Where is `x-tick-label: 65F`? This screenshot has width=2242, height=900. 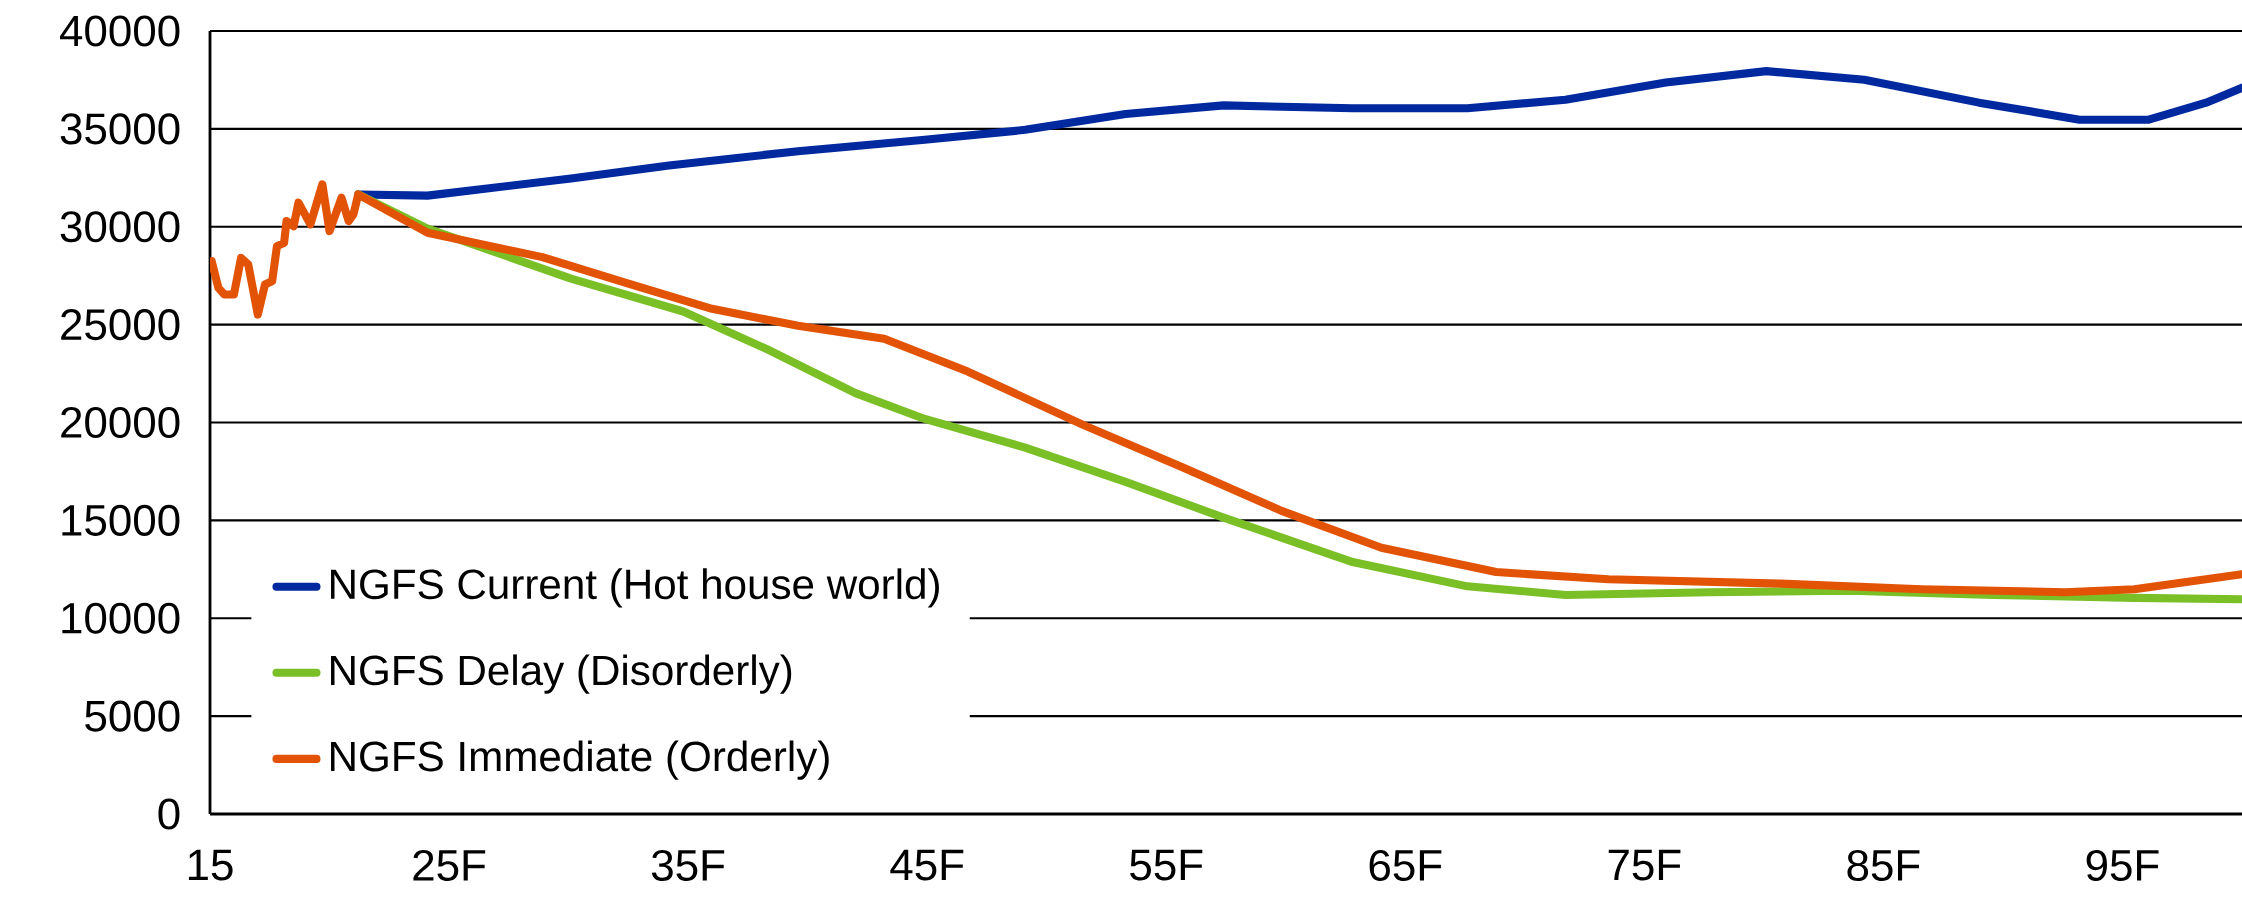
x-tick-label: 65F is located at coordinates (1405, 865).